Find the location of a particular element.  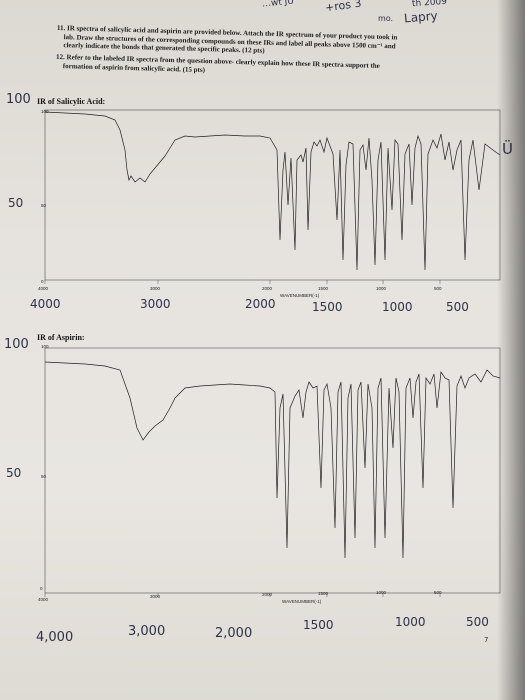

spectrum-1-x-tick-4000: 4000 is located at coordinates (43, 288).